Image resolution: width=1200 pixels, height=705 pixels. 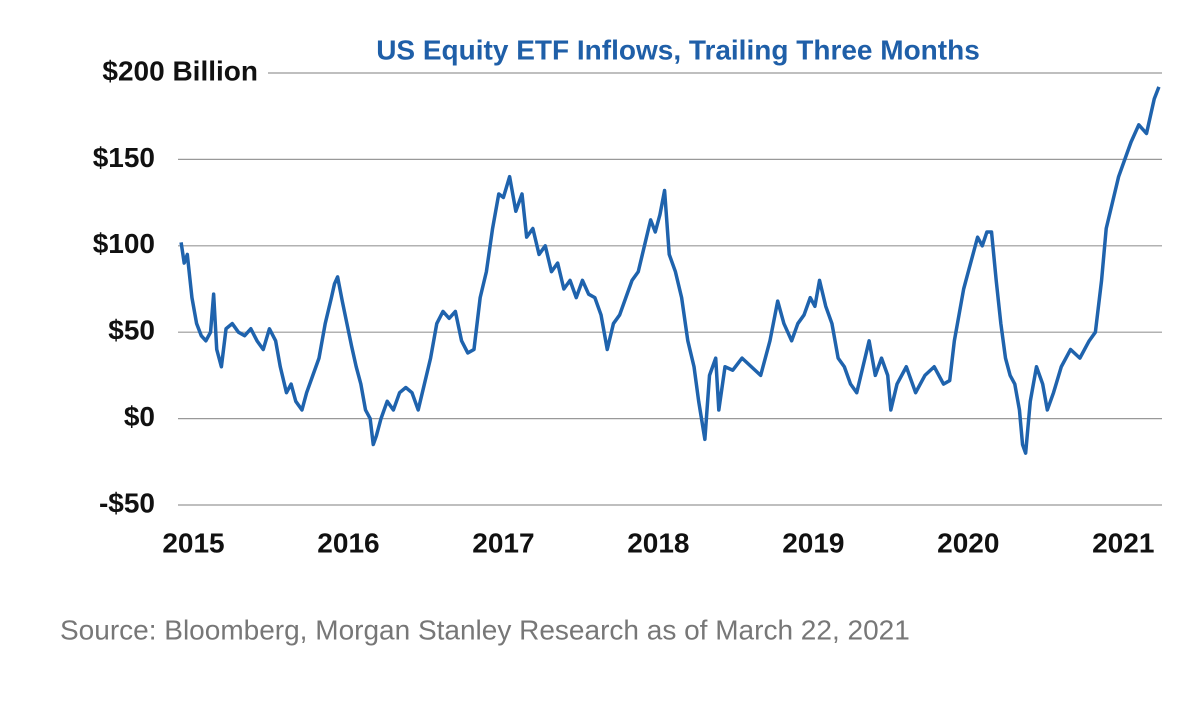 What do you see at coordinates (139, 416) in the screenshot?
I see `y-tick-label: $0` at bounding box center [139, 416].